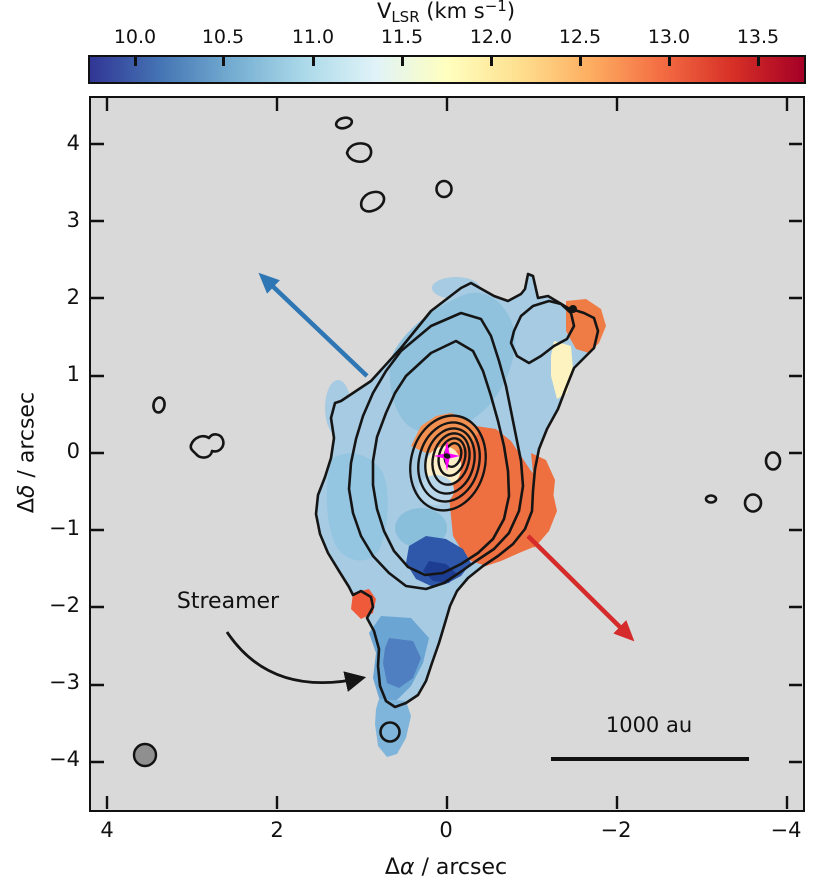  Describe the element at coordinates (228, 601) in the screenshot. I see `streamer-label: Streamer` at that location.